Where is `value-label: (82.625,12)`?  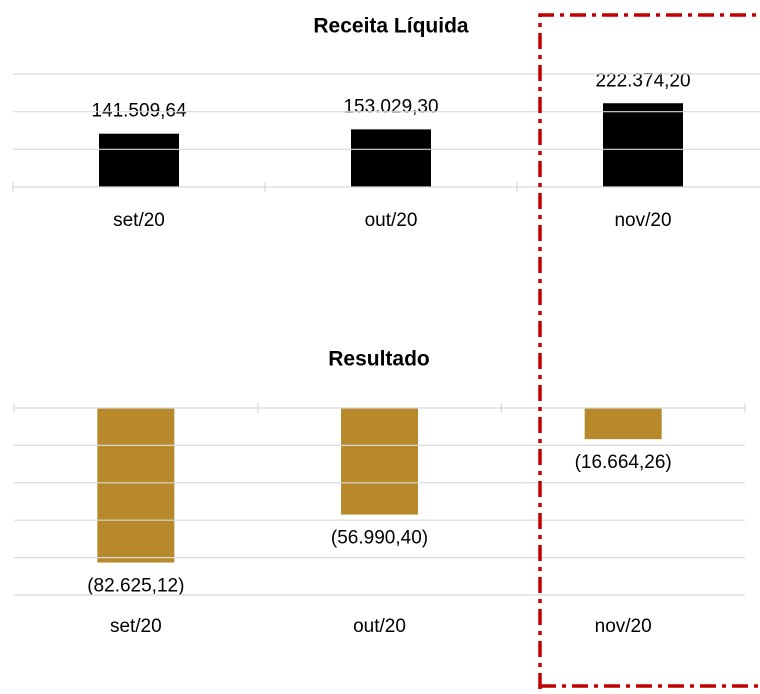
value-label: (82.625,12) is located at coordinates (135, 586).